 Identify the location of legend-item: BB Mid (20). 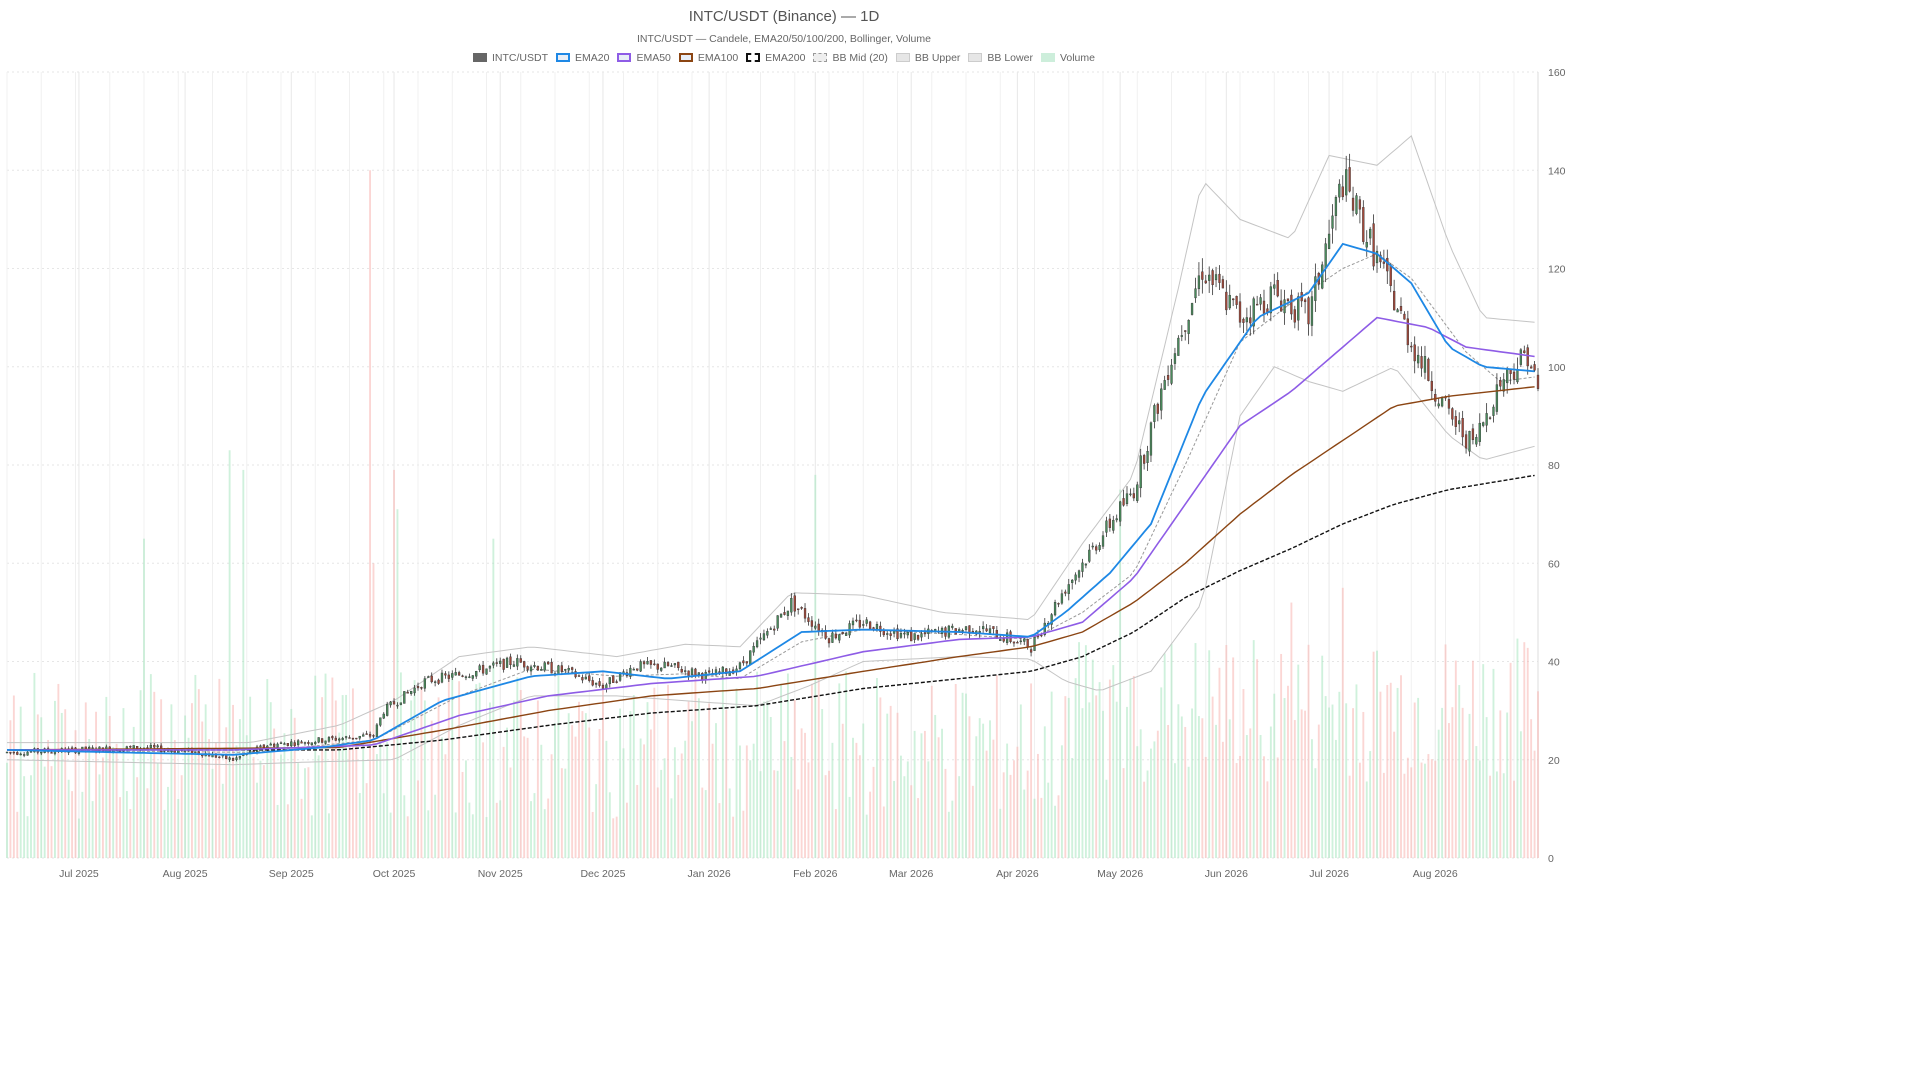
(850, 58).